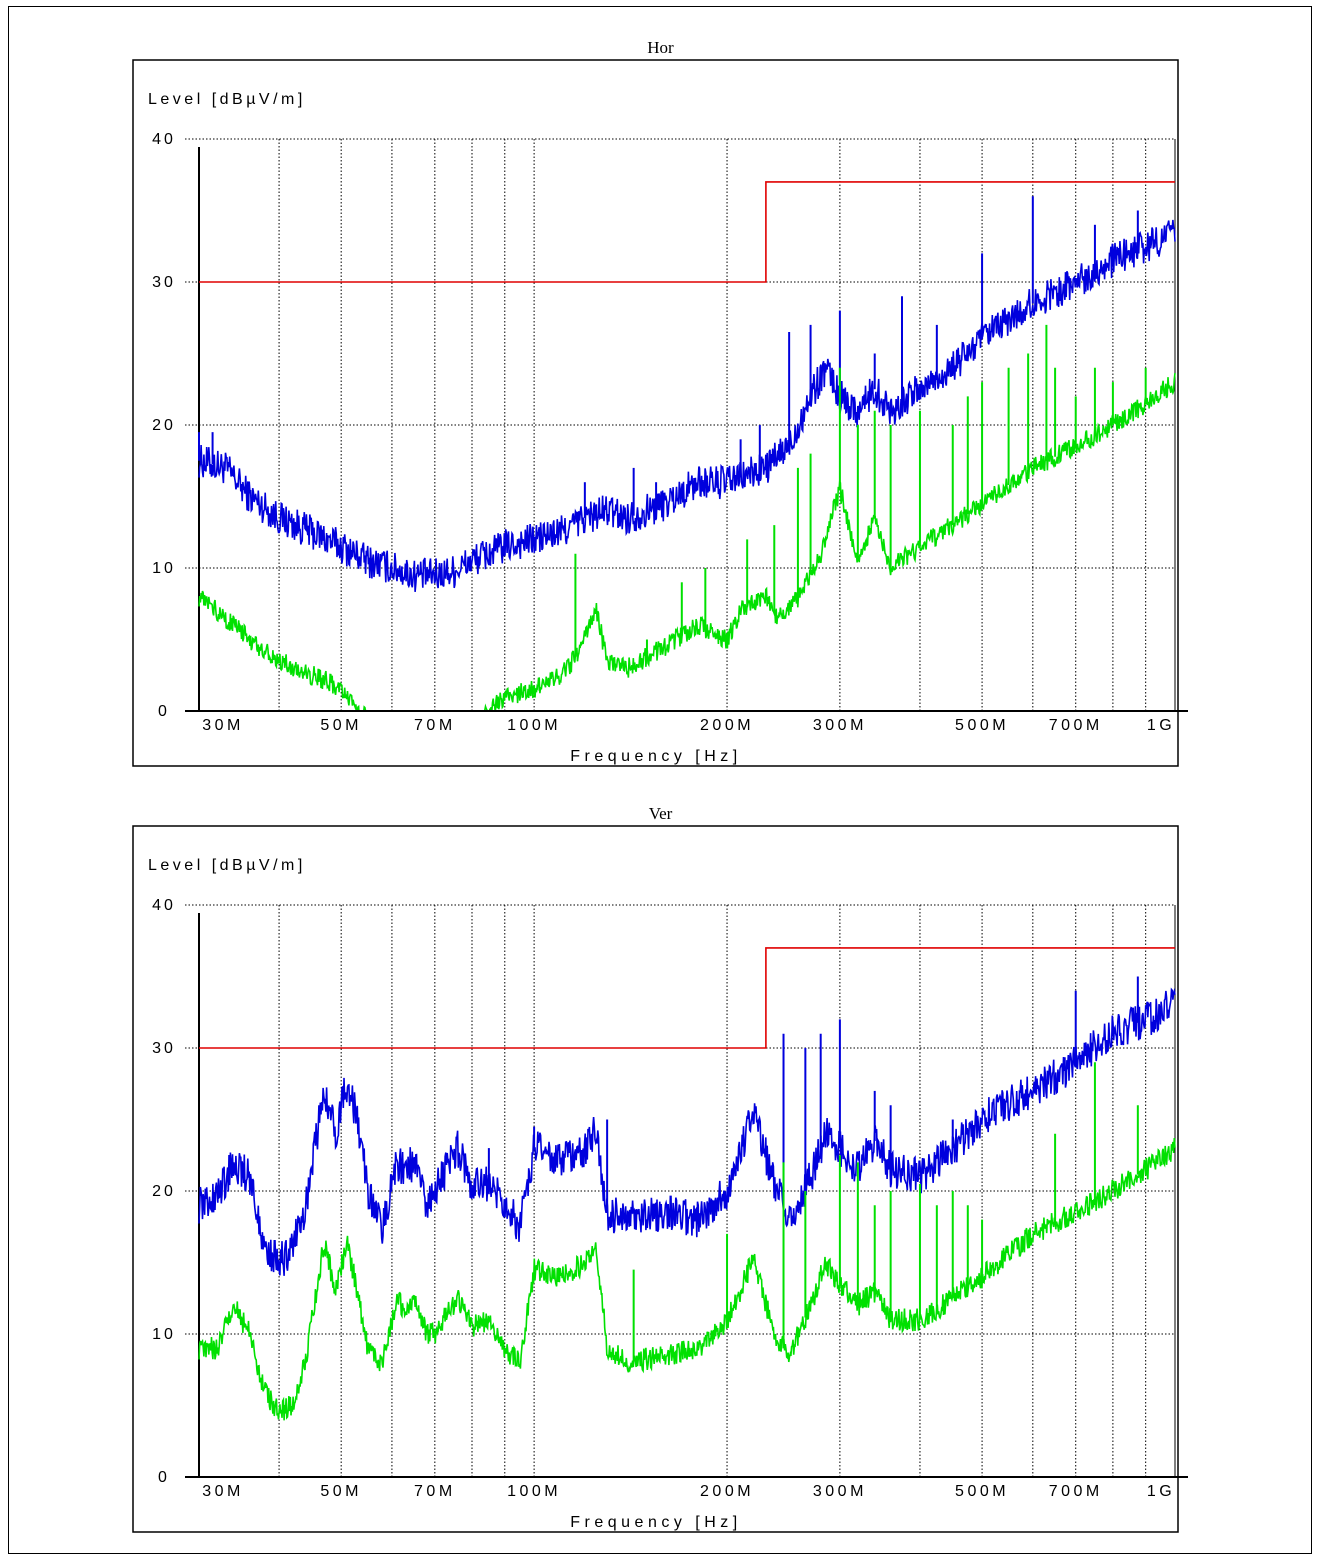  Describe the element at coordinates (660, 813) in the screenshot. I see `chart-title-ver: Ver` at that location.